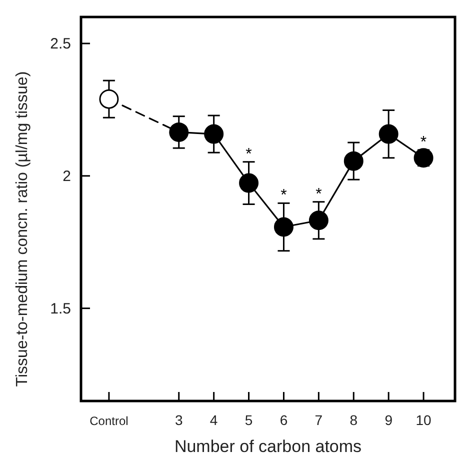  Describe the element at coordinates (178, 420) in the screenshot. I see `x-tick-label: 3` at that location.